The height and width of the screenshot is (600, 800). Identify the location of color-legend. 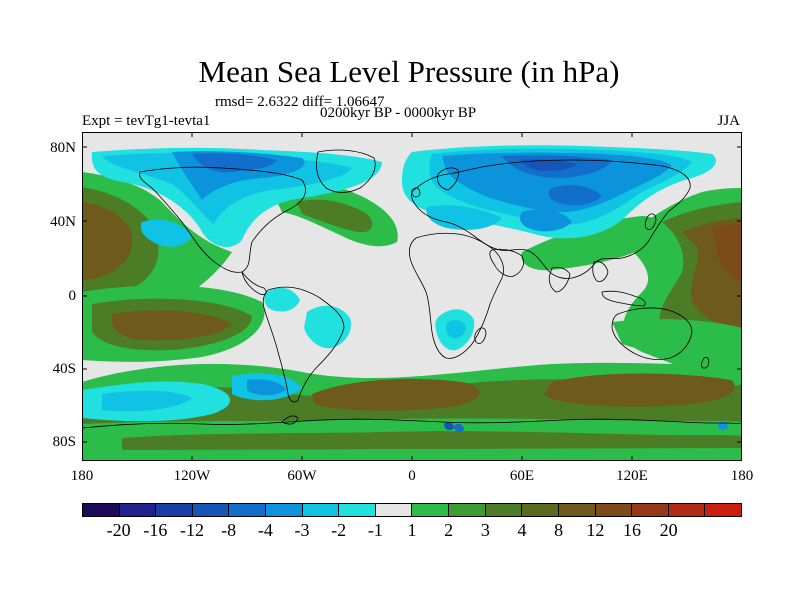
(412, 510).